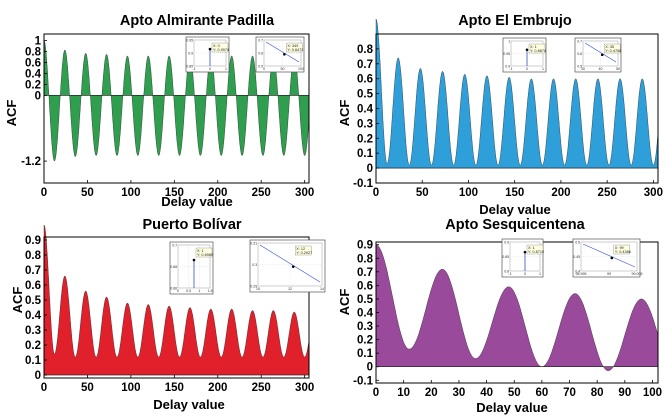 The width and height of the screenshot is (672, 418). Describe the element at coordinates (207, 54) in the screenshot. I see `zoom-inset: -1 0 1 0.85 0.9 0.95 X: 0Y: 0.9974` at that location.